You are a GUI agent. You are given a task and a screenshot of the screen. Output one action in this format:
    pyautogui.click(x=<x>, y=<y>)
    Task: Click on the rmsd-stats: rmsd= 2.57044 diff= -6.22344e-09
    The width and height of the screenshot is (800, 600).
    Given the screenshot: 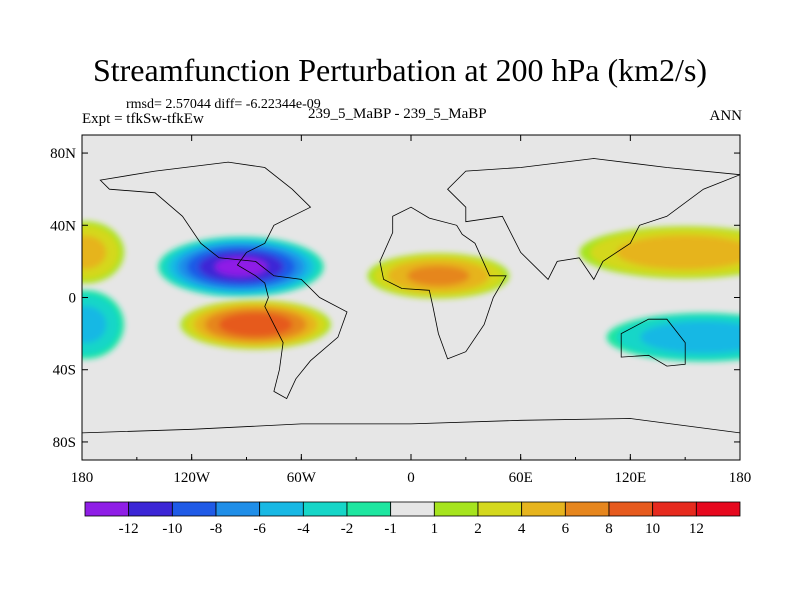 What is the action you would take?
    pyautogui.click(x=223, y=104)
    